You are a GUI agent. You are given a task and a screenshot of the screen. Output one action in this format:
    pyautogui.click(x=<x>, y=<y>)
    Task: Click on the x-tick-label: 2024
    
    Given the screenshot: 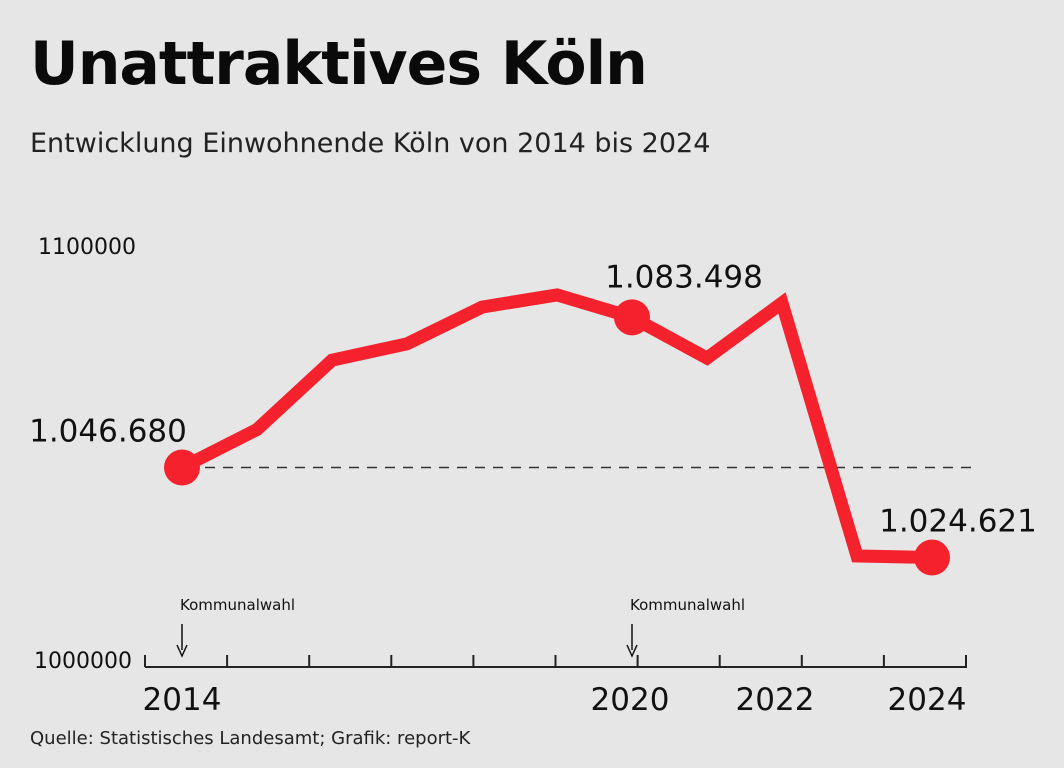 What is the action you would take?
    pyautogui.click(x=927, y=700)
    